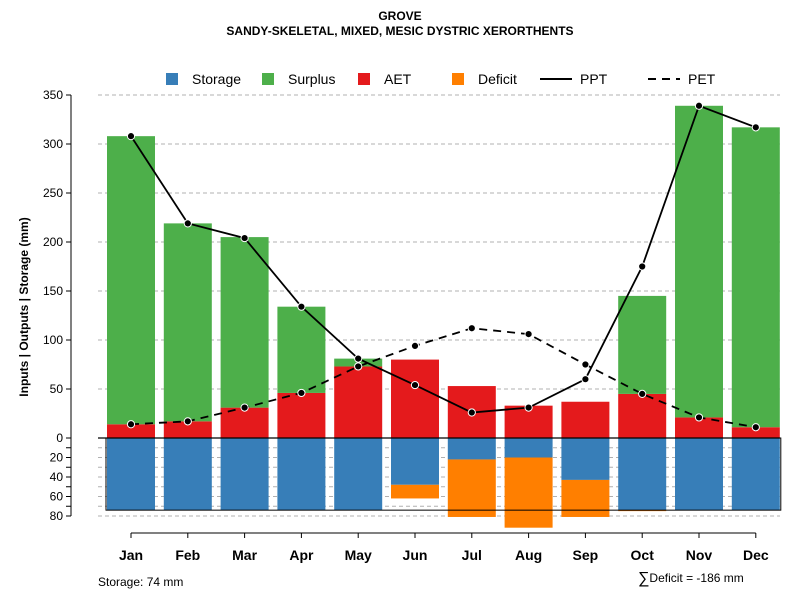  Describe the element at coordinates (400, 16) in the screenshot. I see `chart-title: GROVE` at that location.